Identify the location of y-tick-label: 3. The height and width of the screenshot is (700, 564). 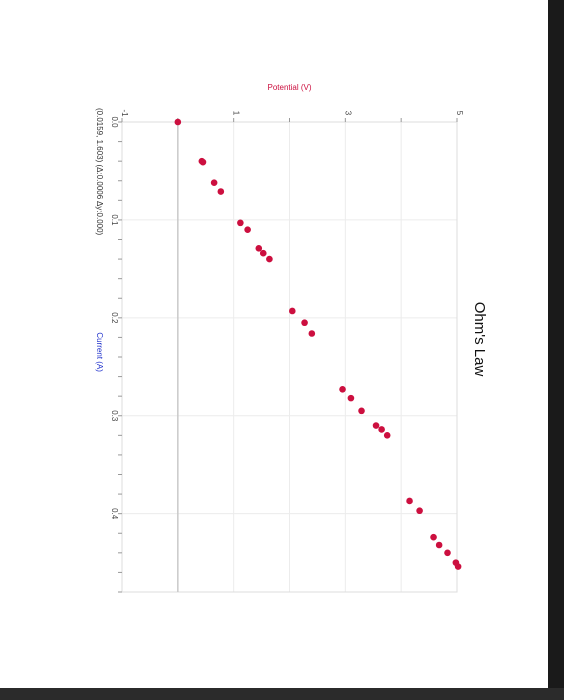
(347, 113).